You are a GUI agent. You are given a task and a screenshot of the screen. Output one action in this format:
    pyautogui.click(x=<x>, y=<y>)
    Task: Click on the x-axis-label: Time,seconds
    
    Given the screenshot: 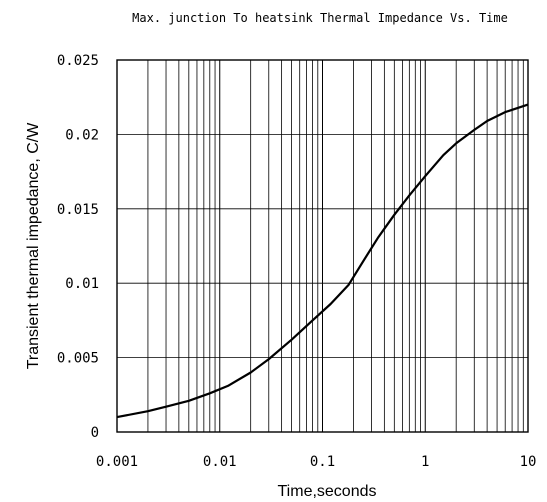 What is the action you would take?
    pyautogui.click(x=327, y=491)
    